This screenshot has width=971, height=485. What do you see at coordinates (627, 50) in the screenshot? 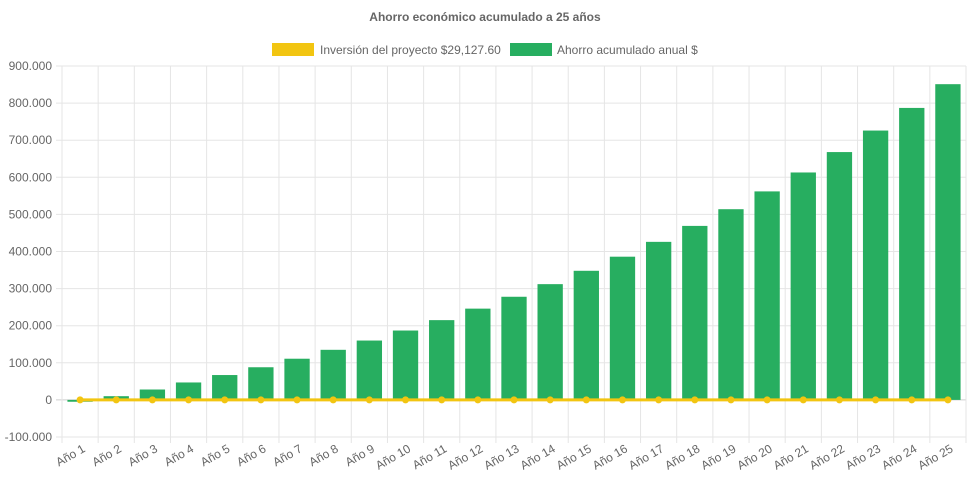
I see `legend-label-savings: Ahorro acumulado anual $` at bounding box center [627, 50].